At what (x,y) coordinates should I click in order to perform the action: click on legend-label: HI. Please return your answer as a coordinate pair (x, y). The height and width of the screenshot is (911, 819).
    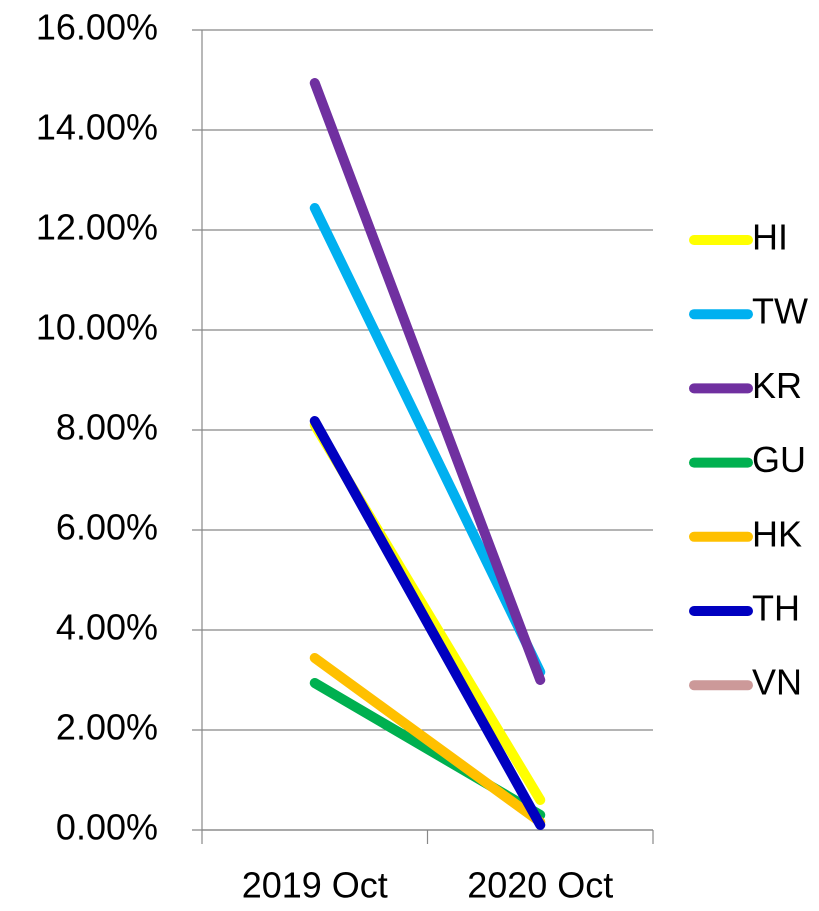
    Looking at the image, I should click on (770, 237).